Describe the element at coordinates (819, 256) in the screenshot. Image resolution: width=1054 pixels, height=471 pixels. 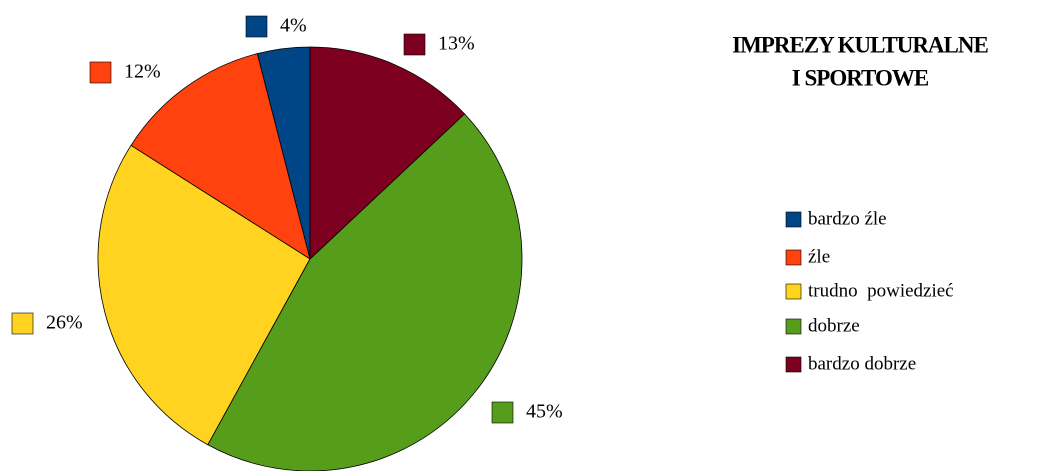
I see `legend-label: źle` at that location.